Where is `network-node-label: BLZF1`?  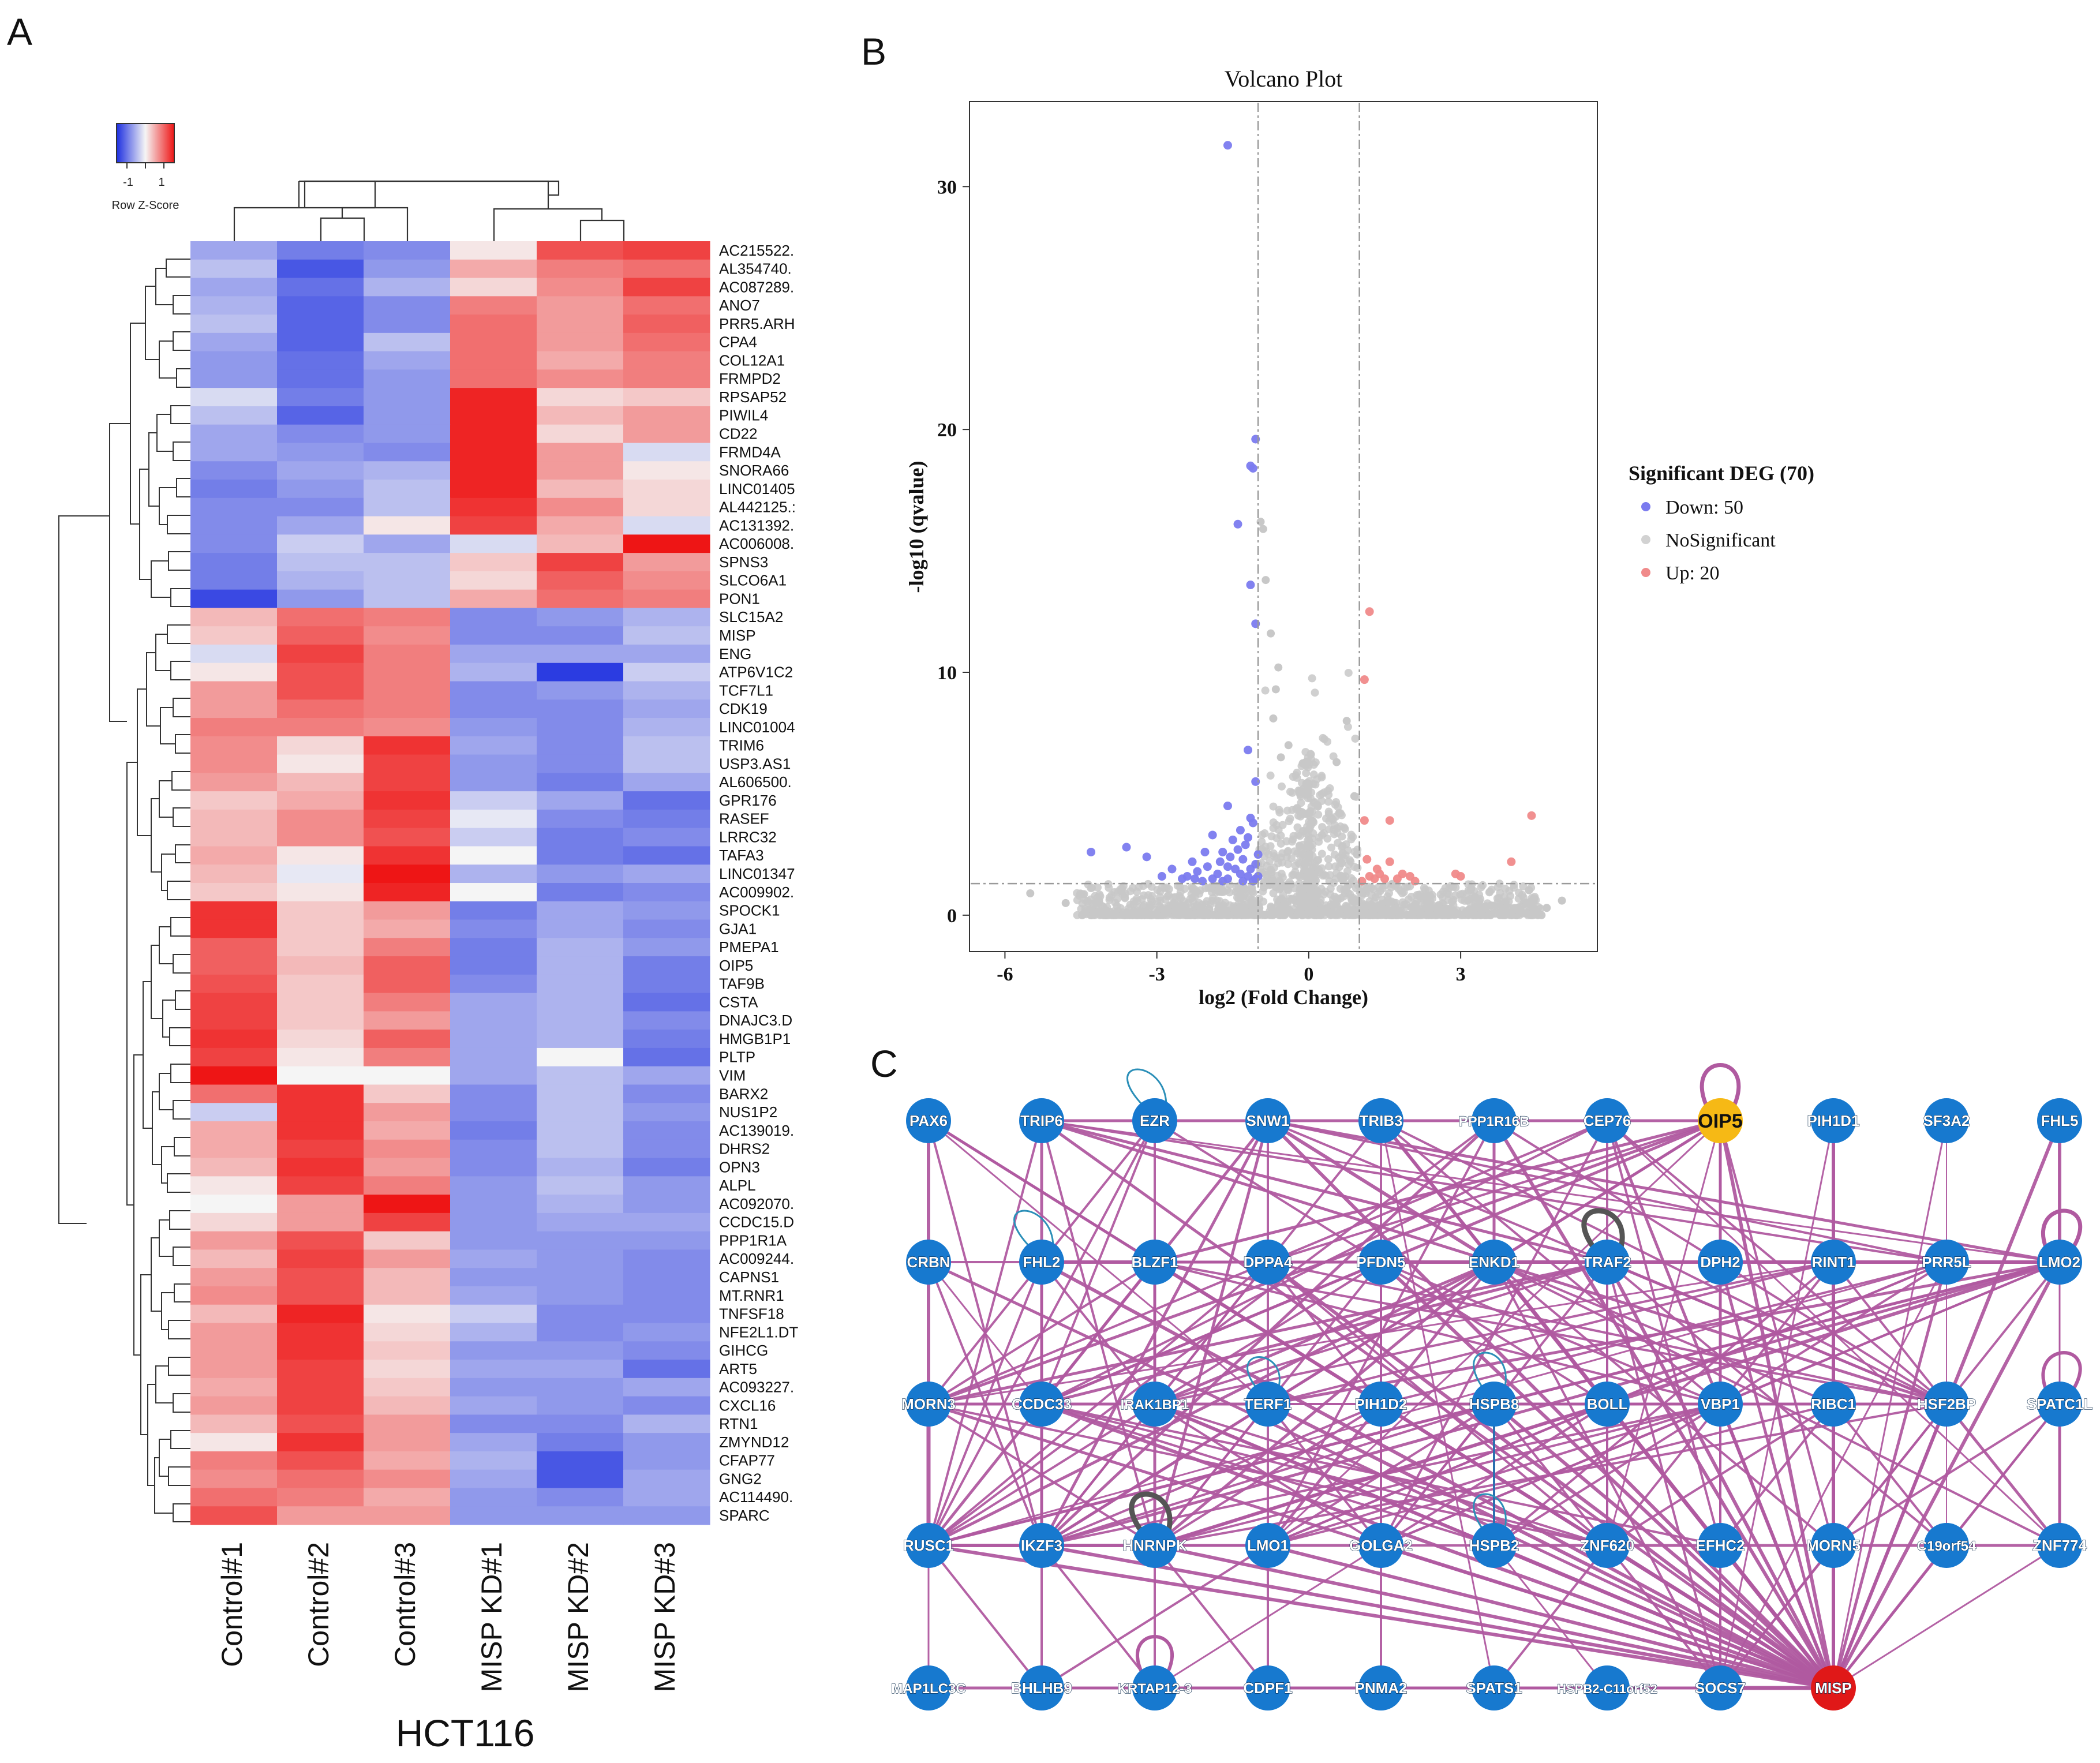 network-node-label: BLZF1 is located at coordinates (1155, 1262).